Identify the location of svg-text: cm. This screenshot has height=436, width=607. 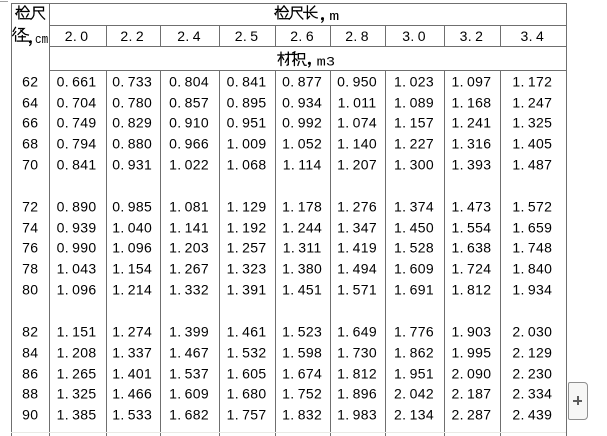
(41, 39).